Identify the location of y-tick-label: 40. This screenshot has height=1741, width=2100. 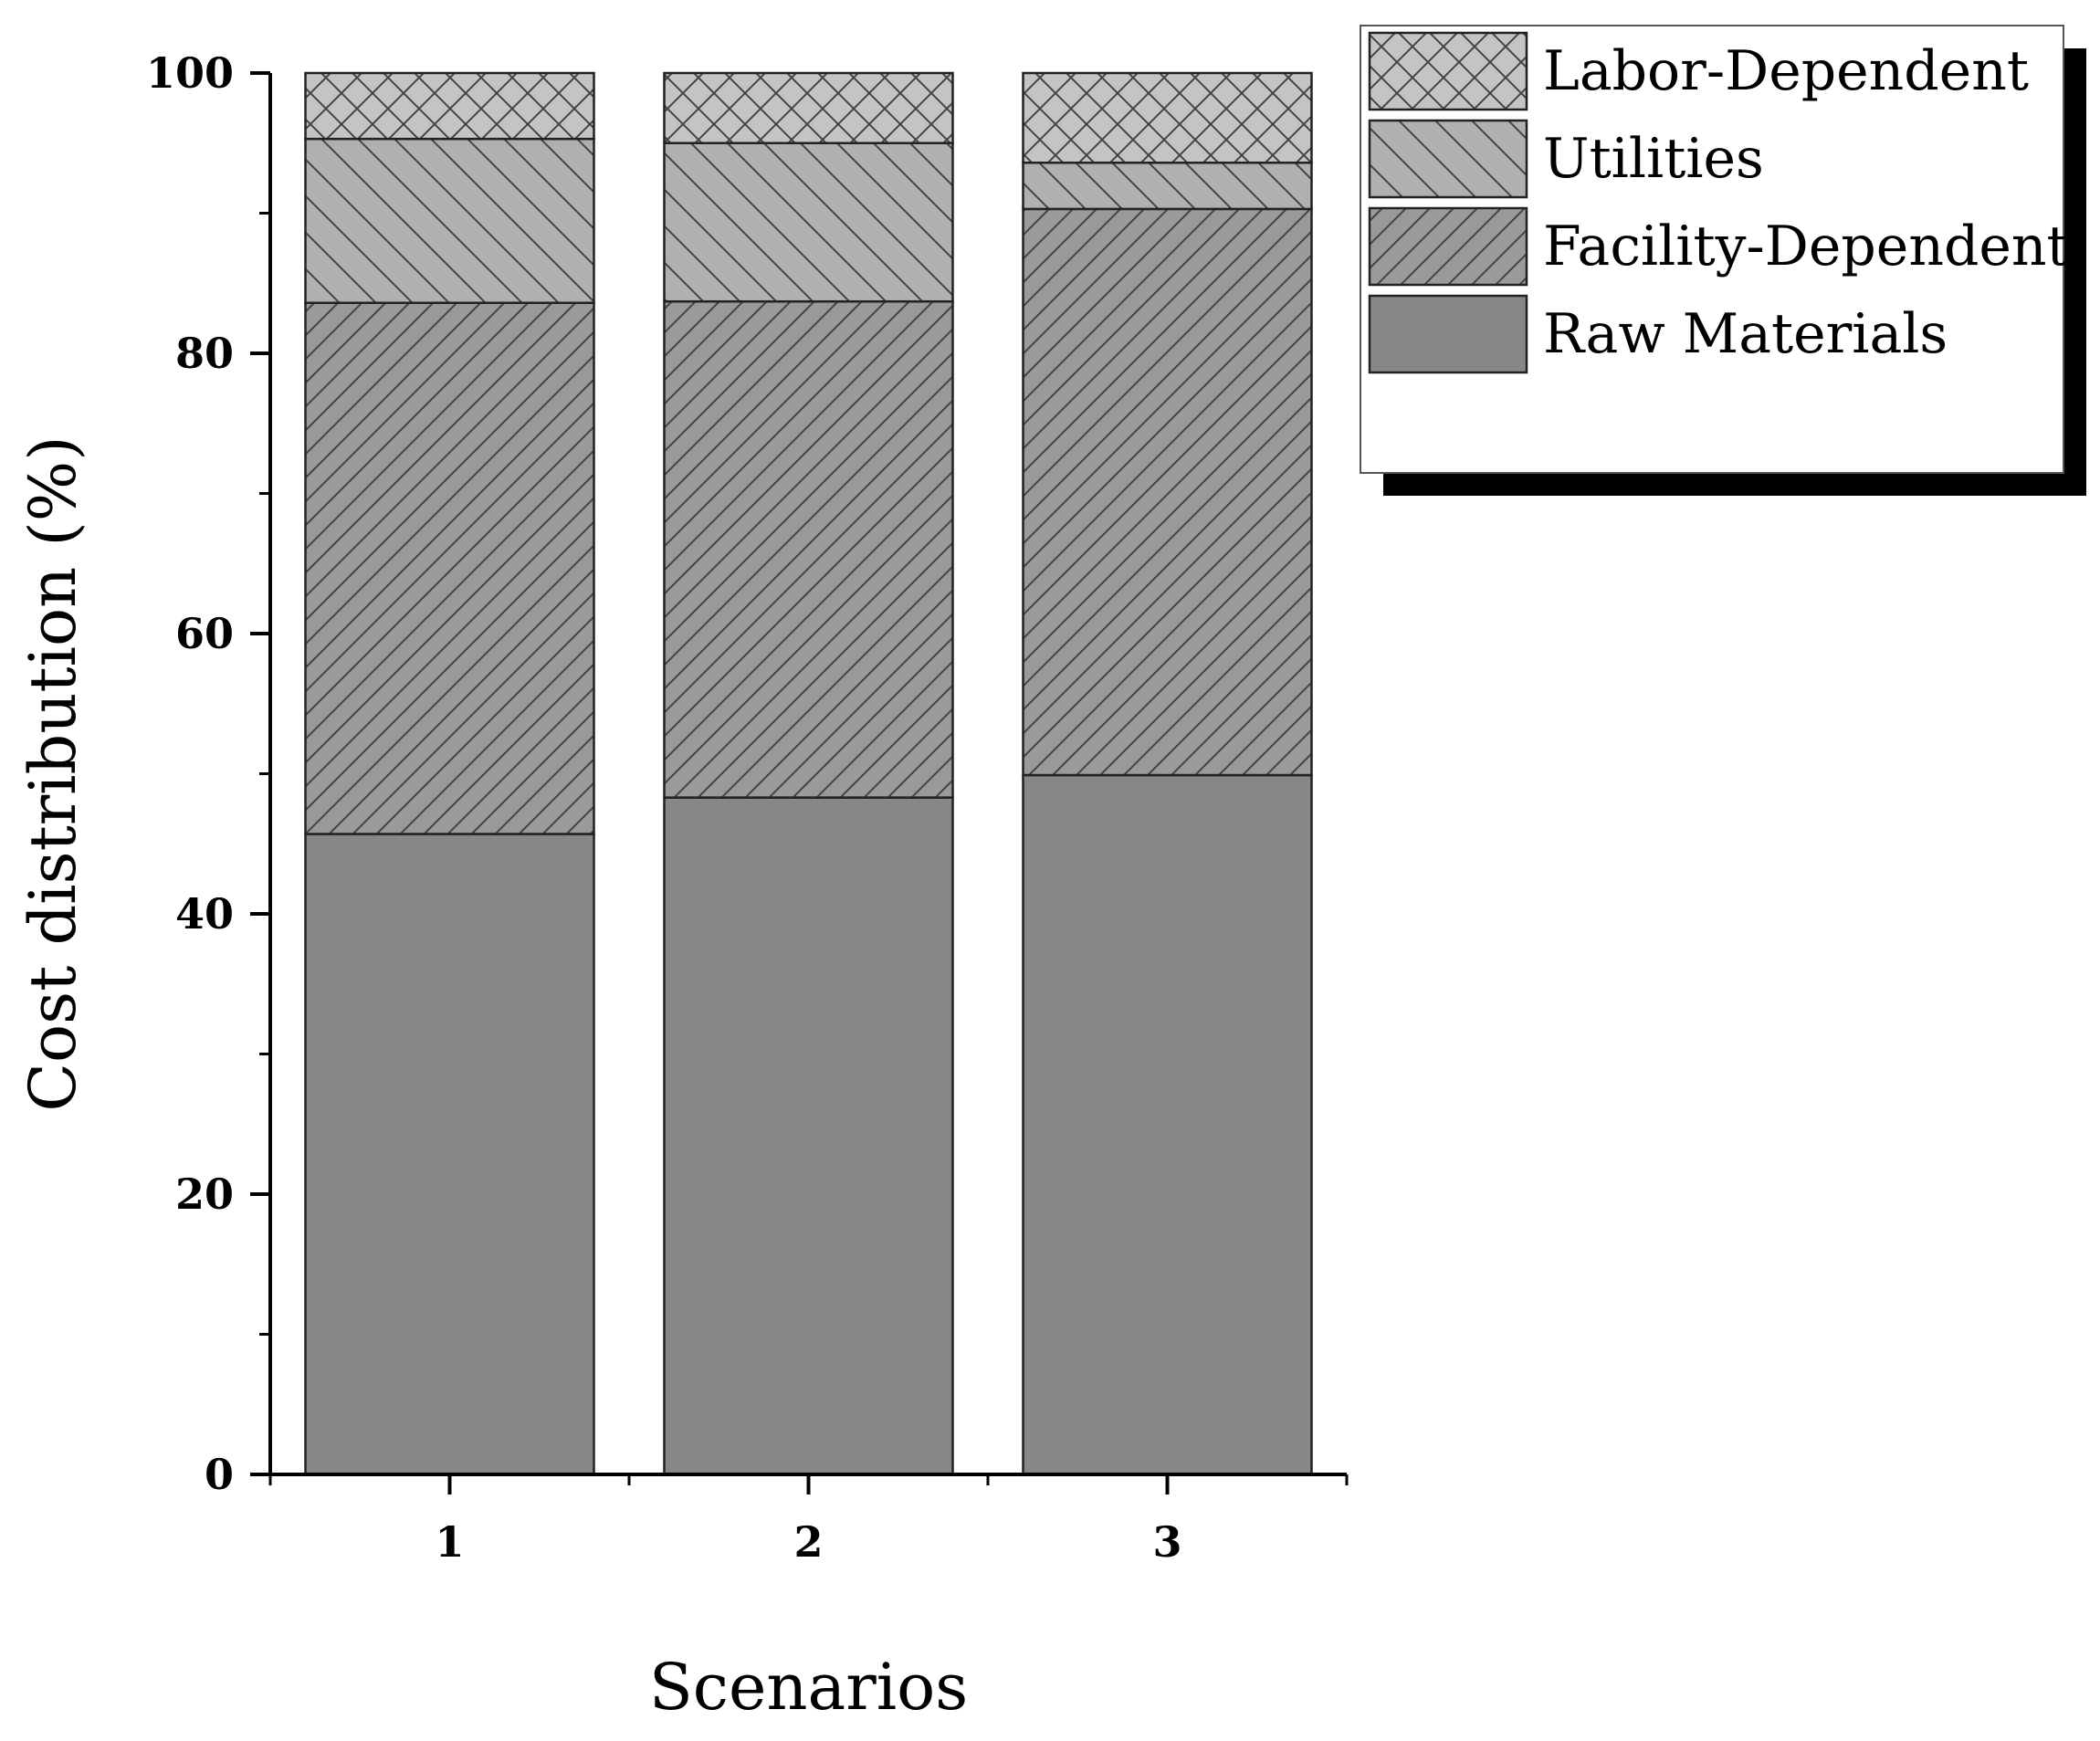
(205, 914).